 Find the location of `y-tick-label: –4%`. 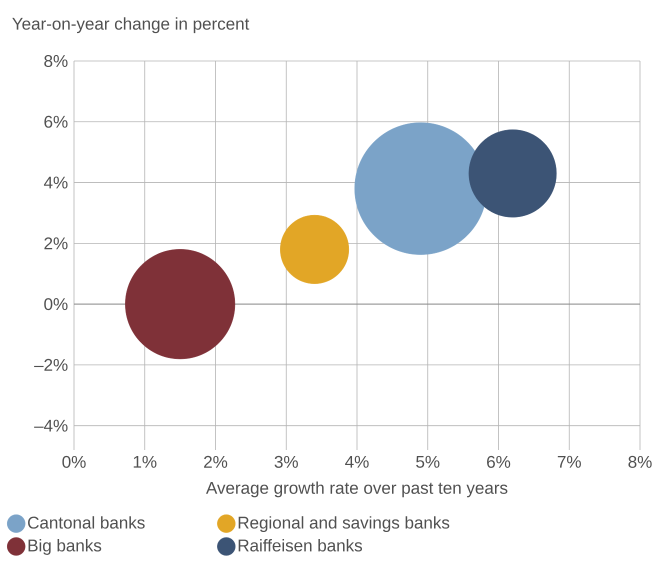

y-tick-label: –4% is located at coordinates (51, 426).